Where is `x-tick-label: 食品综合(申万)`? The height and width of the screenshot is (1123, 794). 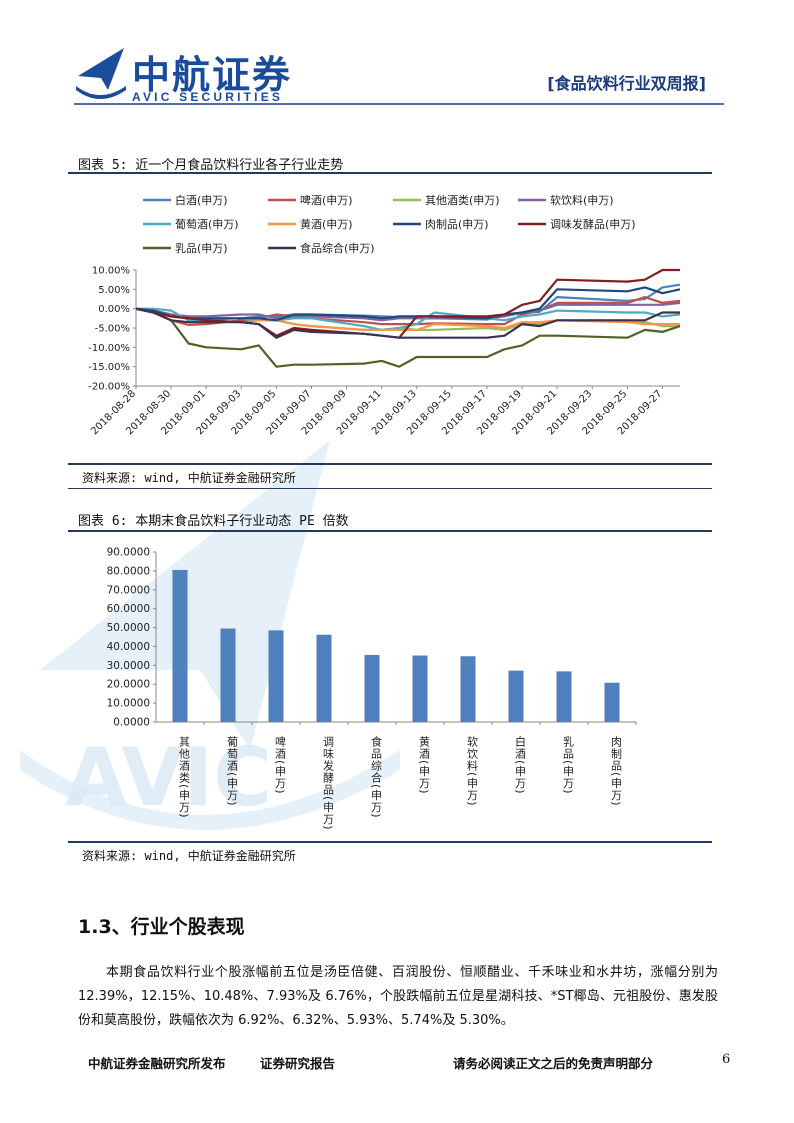 x-tick-label: 食品综合(申万) is located at coordinates (376, 777).